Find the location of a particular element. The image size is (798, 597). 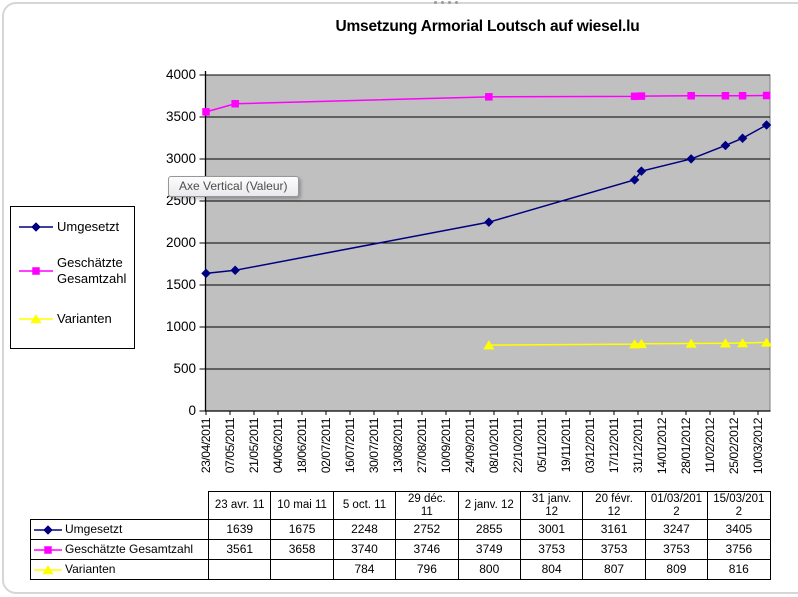

diamond-marker-icon is located at coordinates (36, 227).